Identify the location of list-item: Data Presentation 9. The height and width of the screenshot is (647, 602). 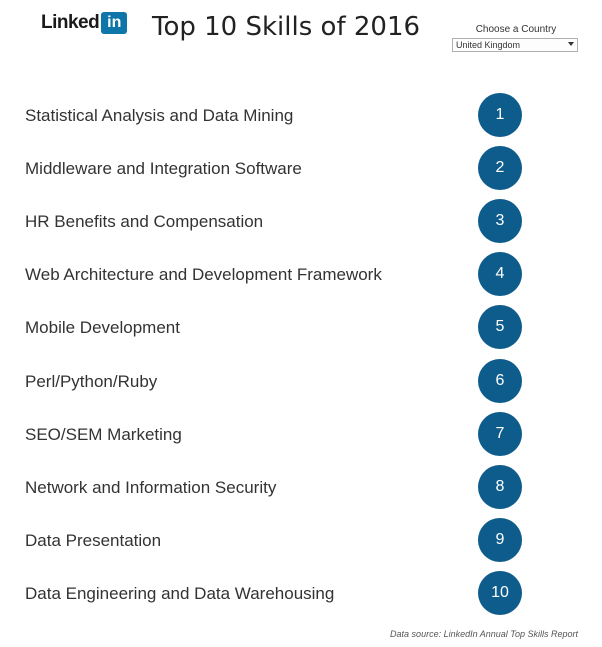
(301, 540).